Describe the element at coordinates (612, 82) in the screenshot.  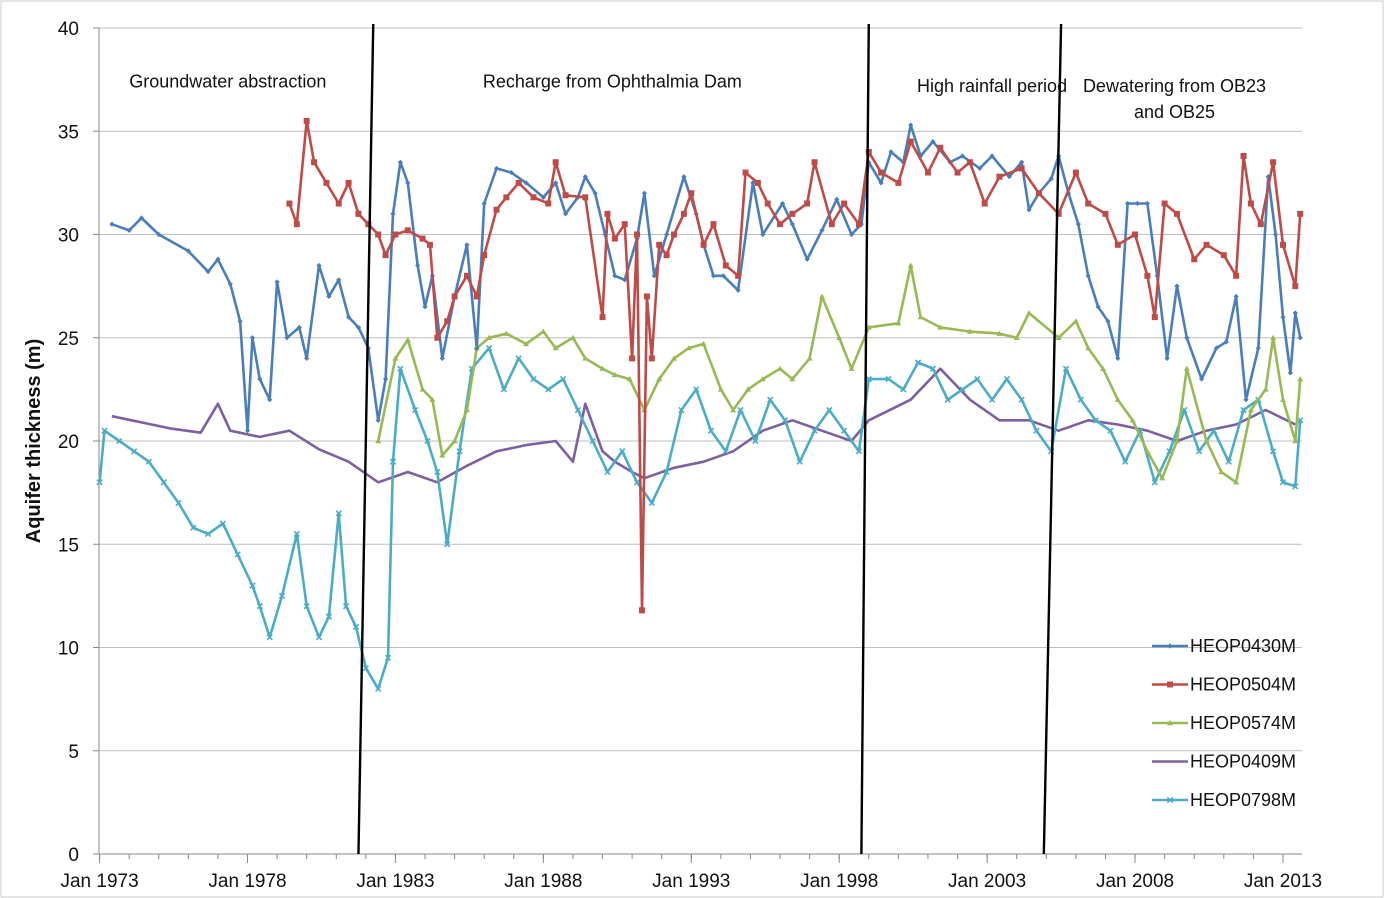
I see `annotation-line: Recharge from Ophthalmia Dam` at that location.